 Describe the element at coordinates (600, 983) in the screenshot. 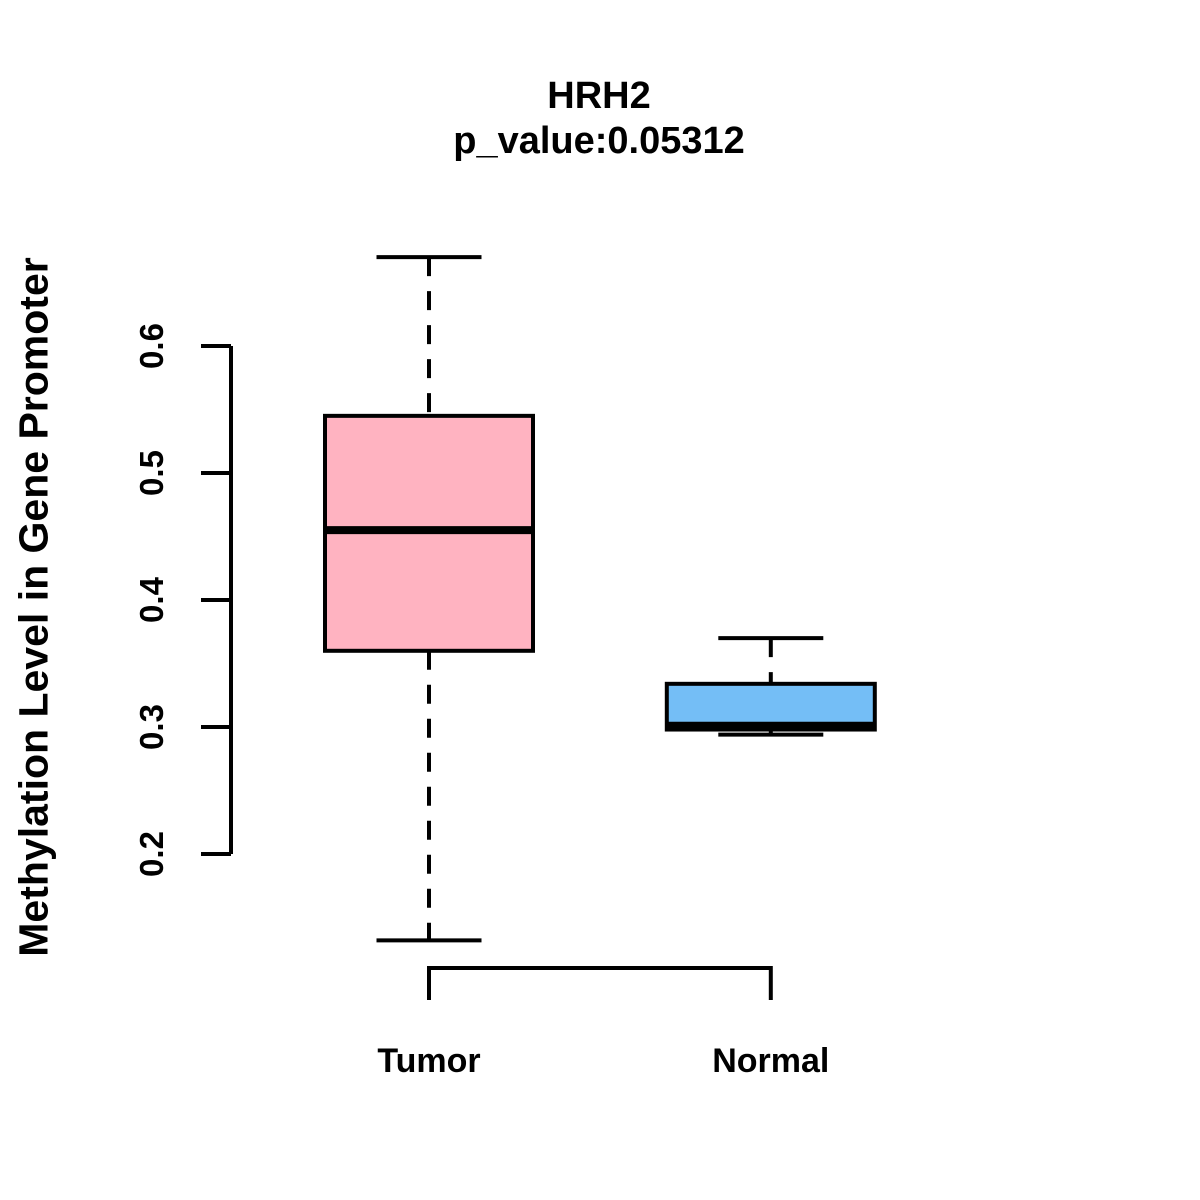

I see `x-axis-bracket` at that location.